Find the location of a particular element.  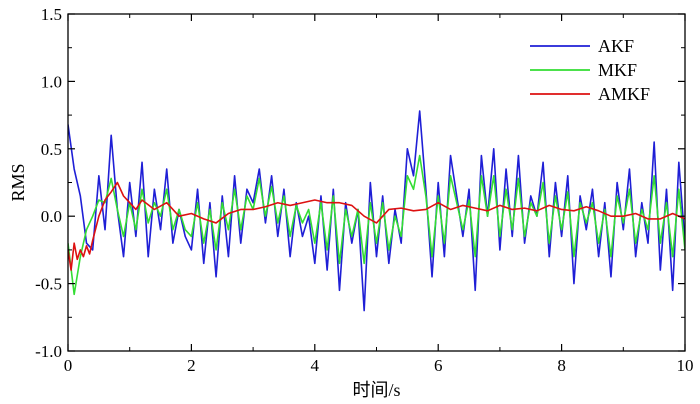

legend: AKF MKF AMKF is located at coordinates (590, 70).